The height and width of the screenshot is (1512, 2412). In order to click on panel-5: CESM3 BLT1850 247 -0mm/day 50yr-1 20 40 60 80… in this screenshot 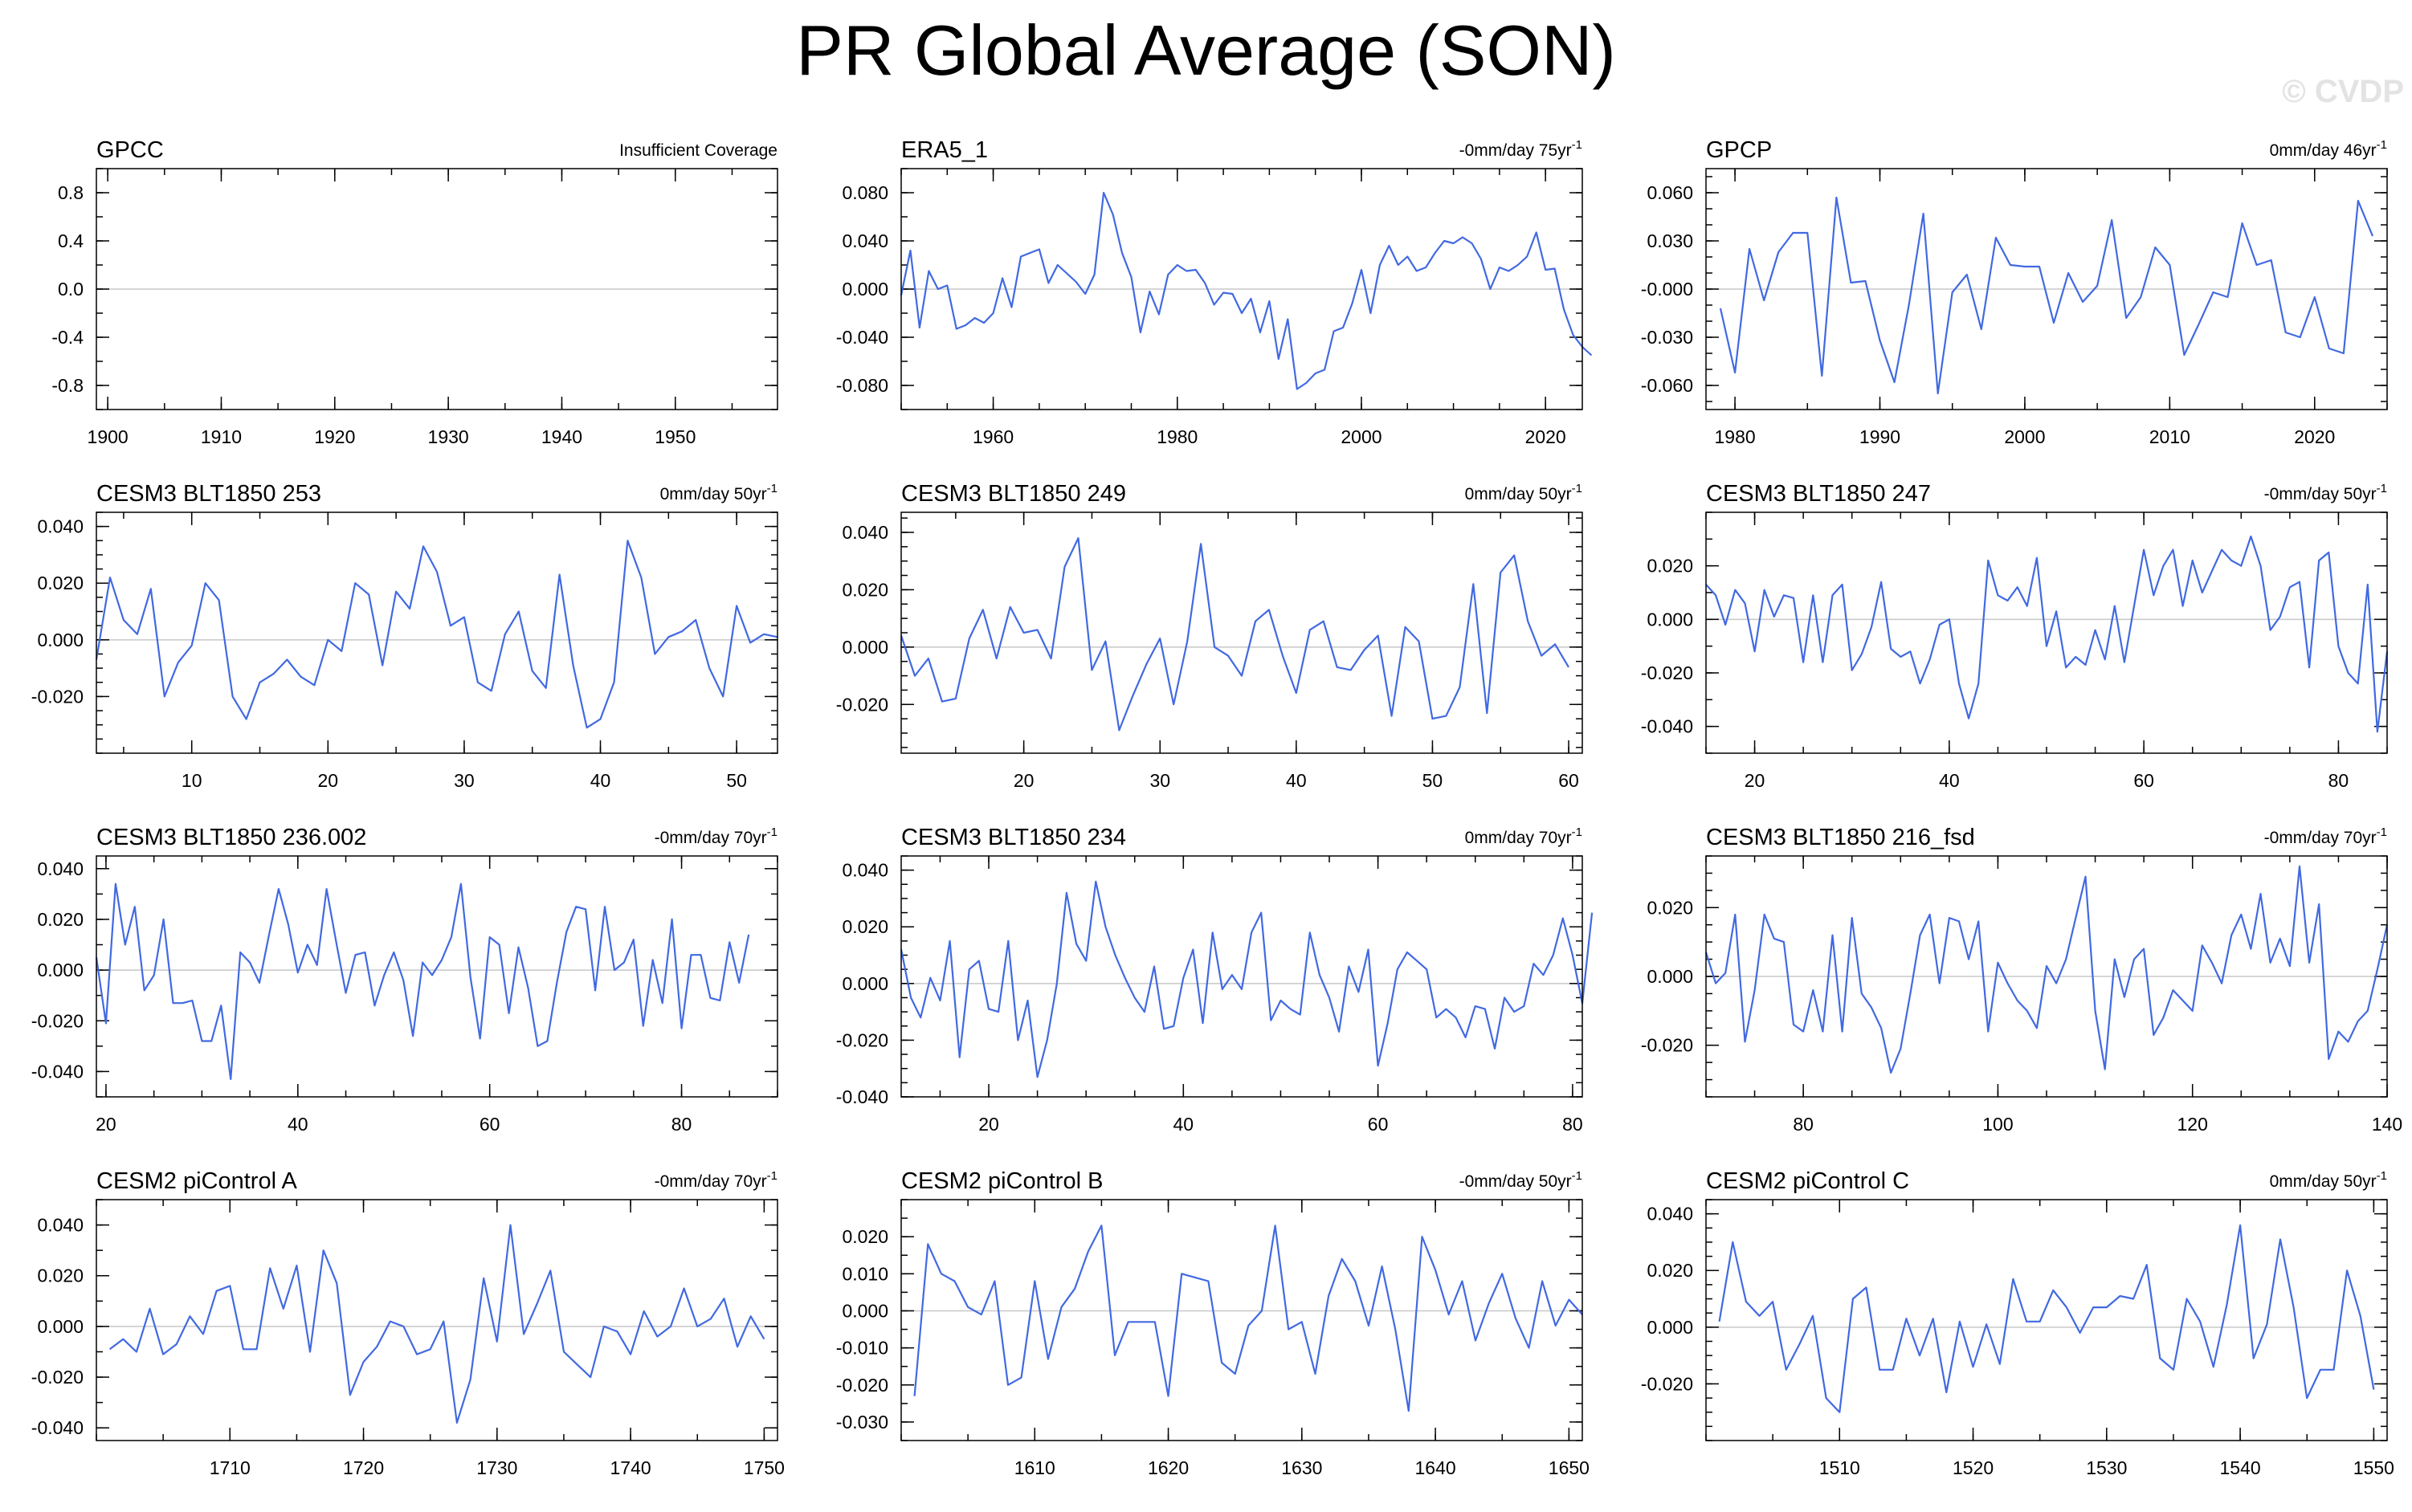, I will do `click(2015, 636)`.